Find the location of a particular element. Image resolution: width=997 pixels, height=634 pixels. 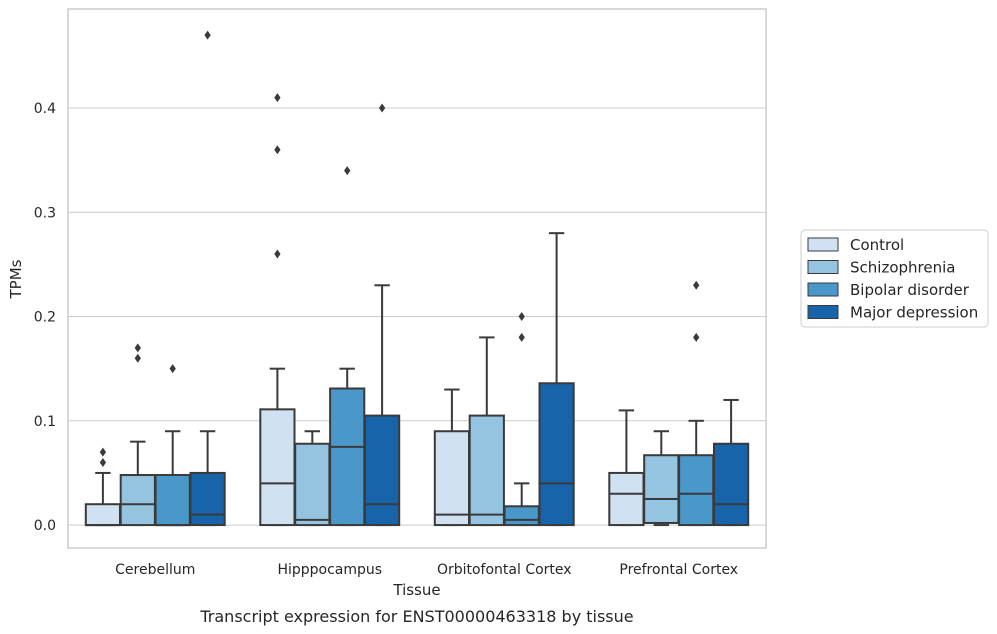

legend-label: Schizophrenia is located at coordinates (902, 268).